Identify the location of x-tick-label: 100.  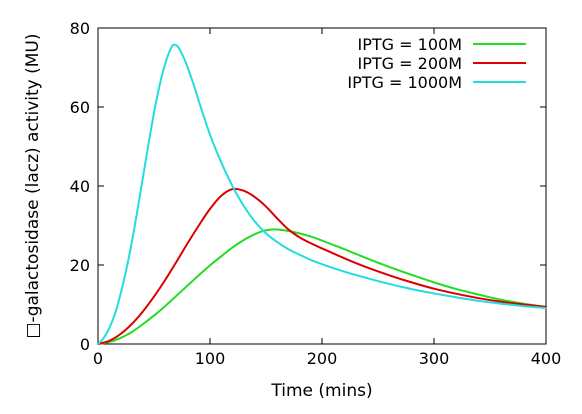
(210, 358).